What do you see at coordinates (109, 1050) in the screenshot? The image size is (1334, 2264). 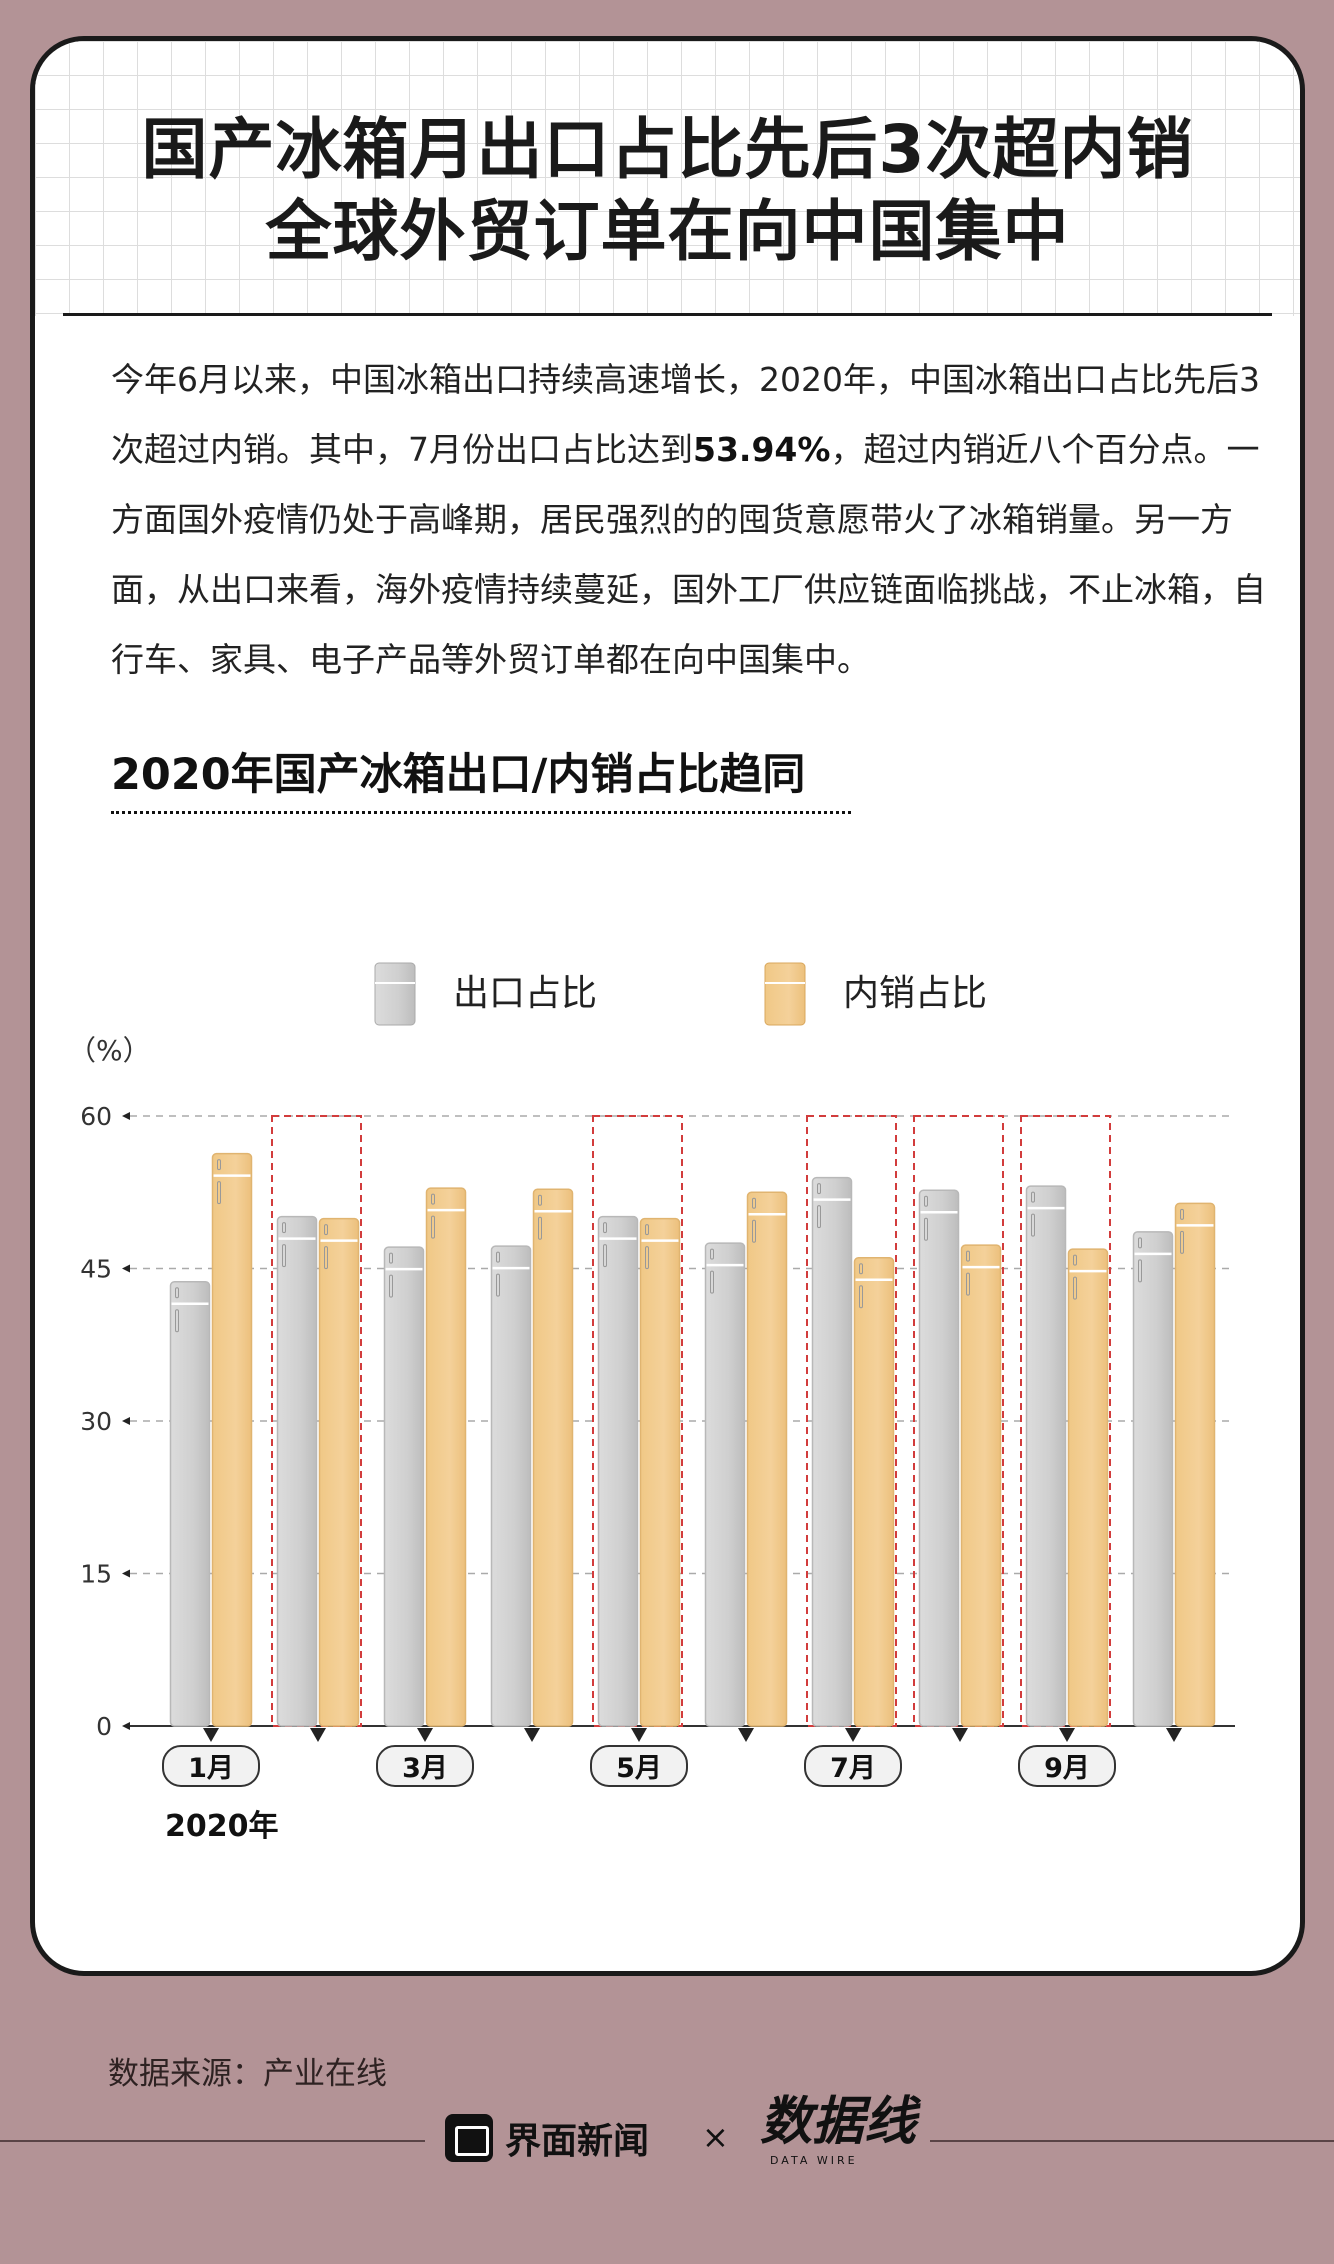 I see `y-axis-label: （%）` at bounding box center [109, 1050].